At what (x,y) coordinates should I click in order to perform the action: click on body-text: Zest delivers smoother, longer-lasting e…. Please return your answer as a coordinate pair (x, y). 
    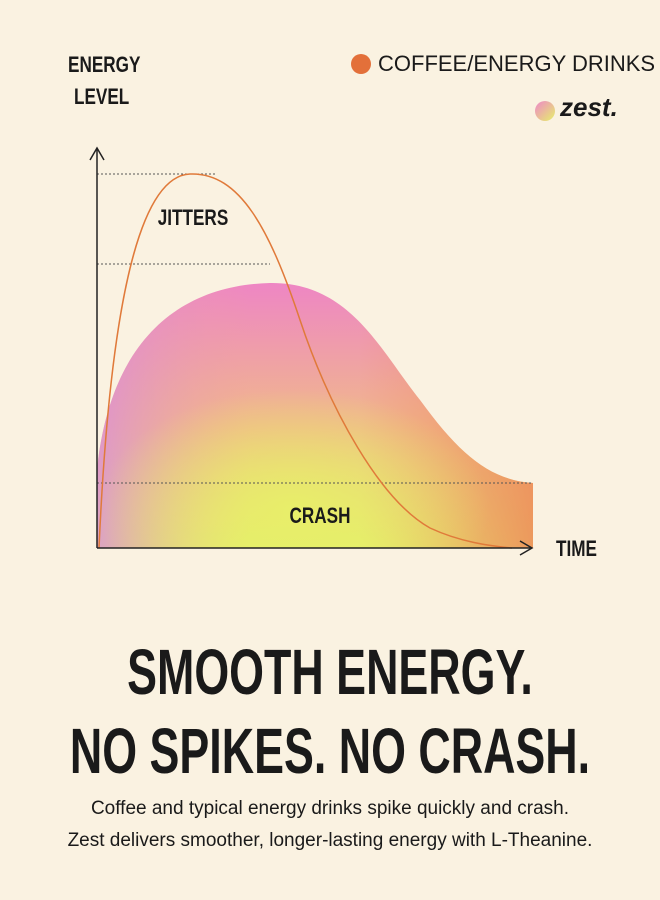
    Looking at the image, I should click on (330, 840).